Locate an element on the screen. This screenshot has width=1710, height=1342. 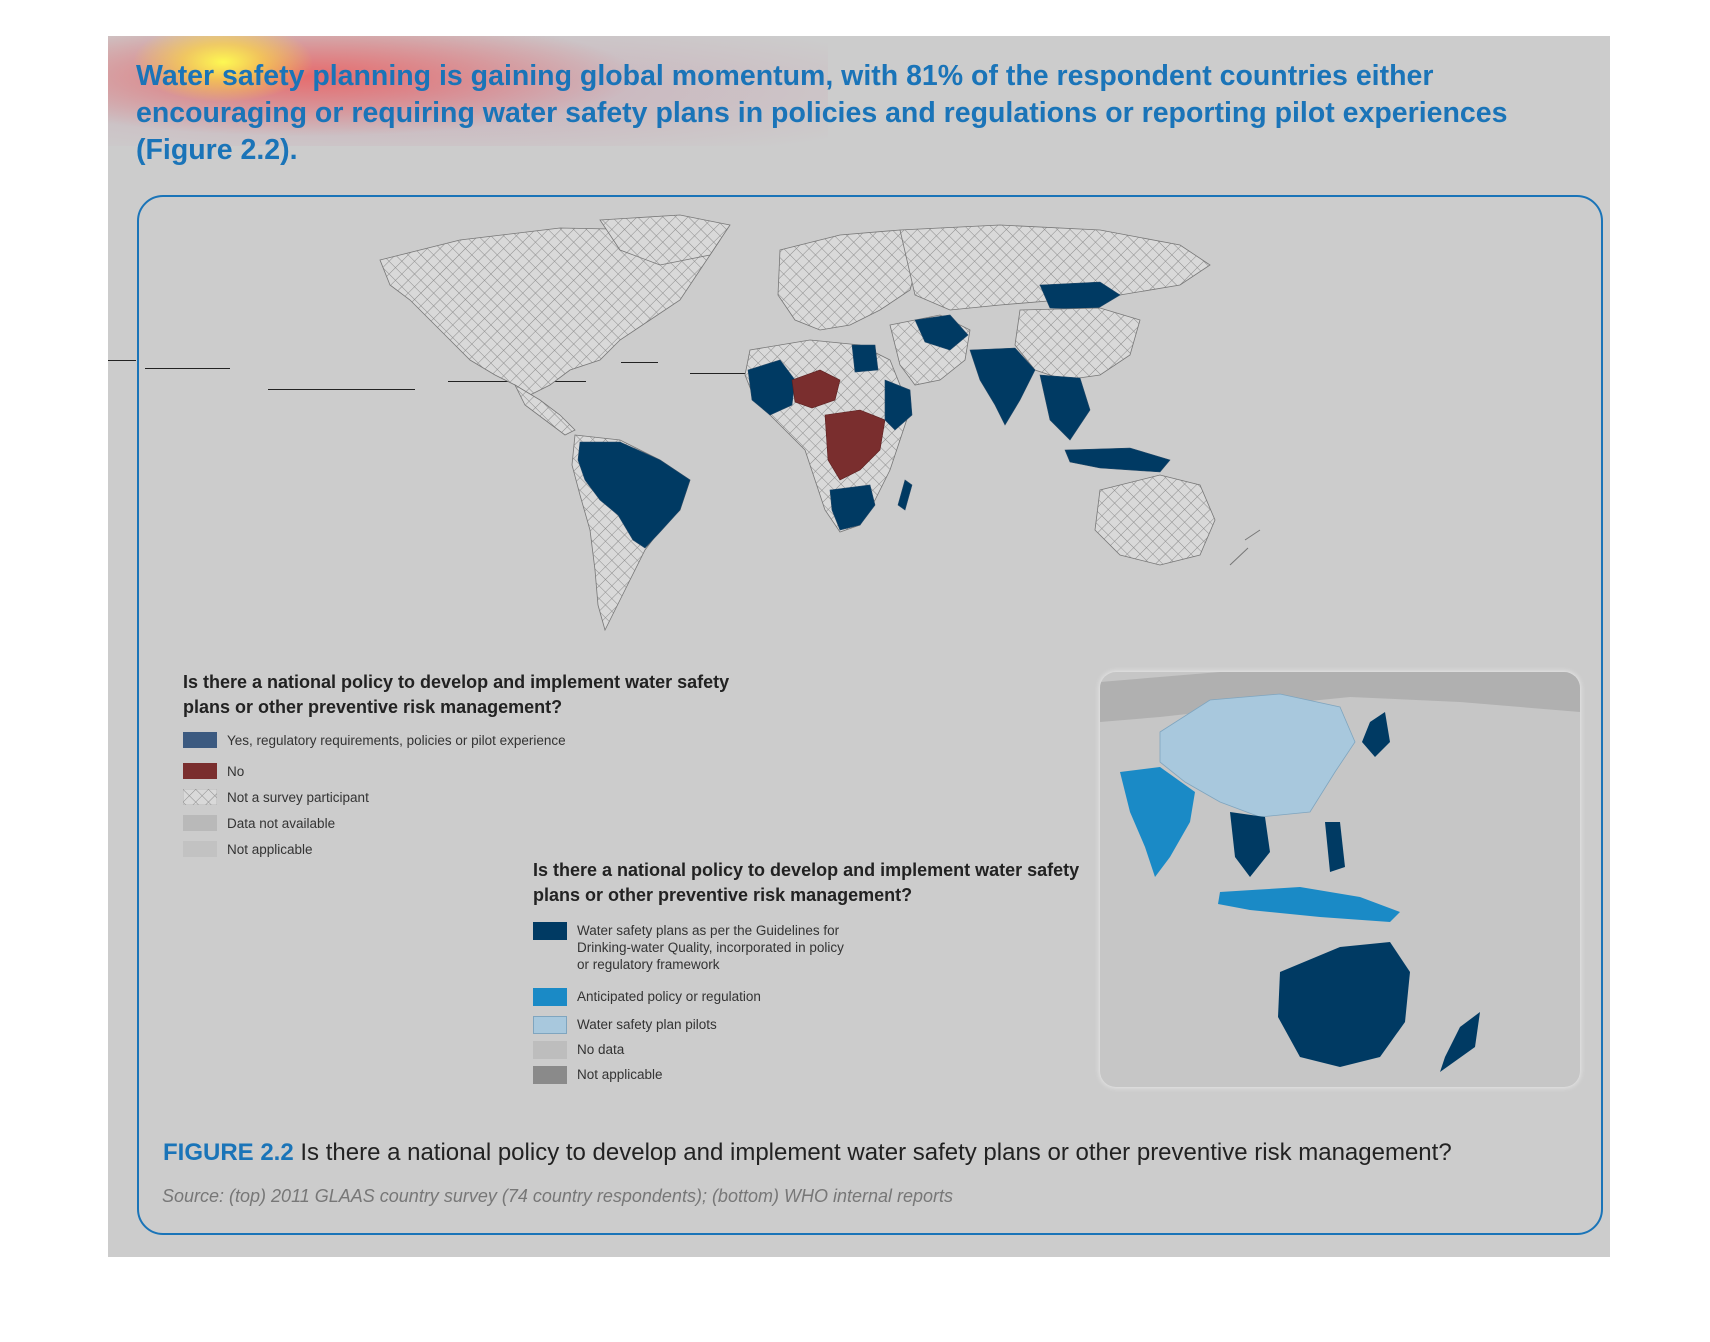
legend-bottom-item: Water safety plan pilots is located at coordinates (625, 1025).